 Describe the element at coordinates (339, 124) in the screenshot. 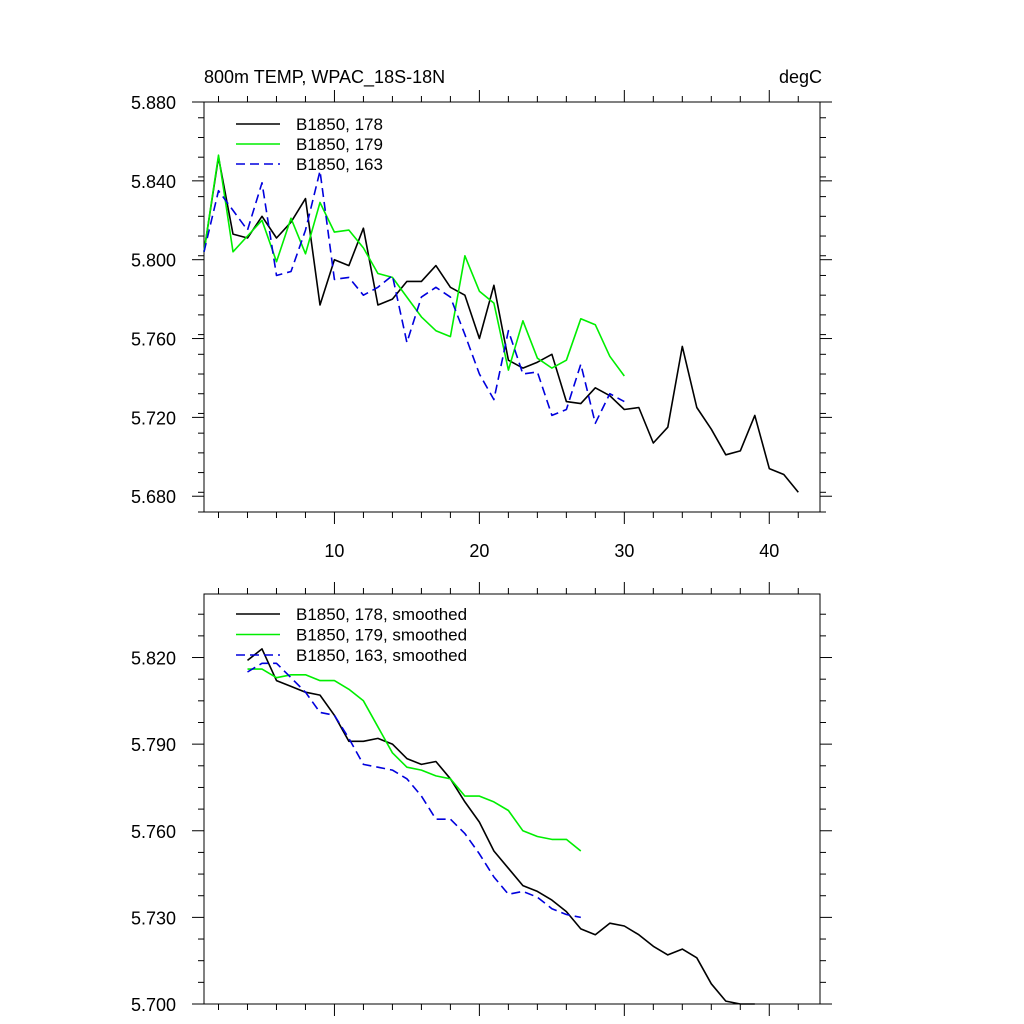

I see `top-panel-legend-label-1: B1850, 178` at that location.